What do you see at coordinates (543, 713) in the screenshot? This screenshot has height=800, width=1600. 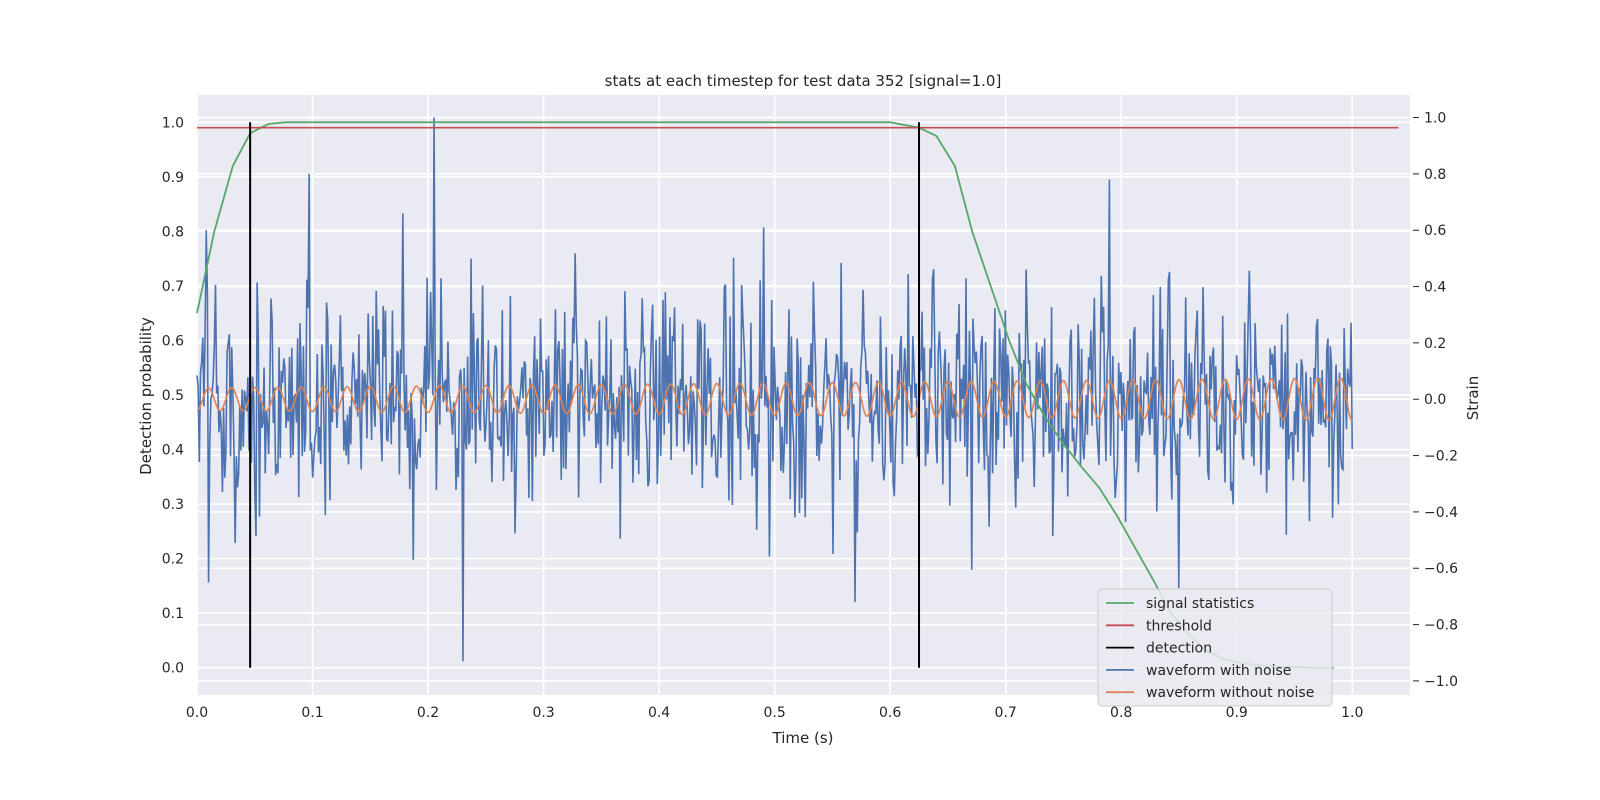 I see `x-tick-label-3: 0.3` at bounding box center [543, 713].